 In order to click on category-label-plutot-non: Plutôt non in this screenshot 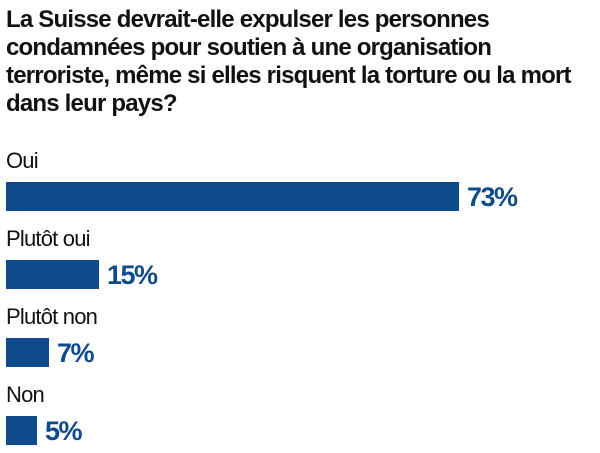, I will do `click(52, 316)`.